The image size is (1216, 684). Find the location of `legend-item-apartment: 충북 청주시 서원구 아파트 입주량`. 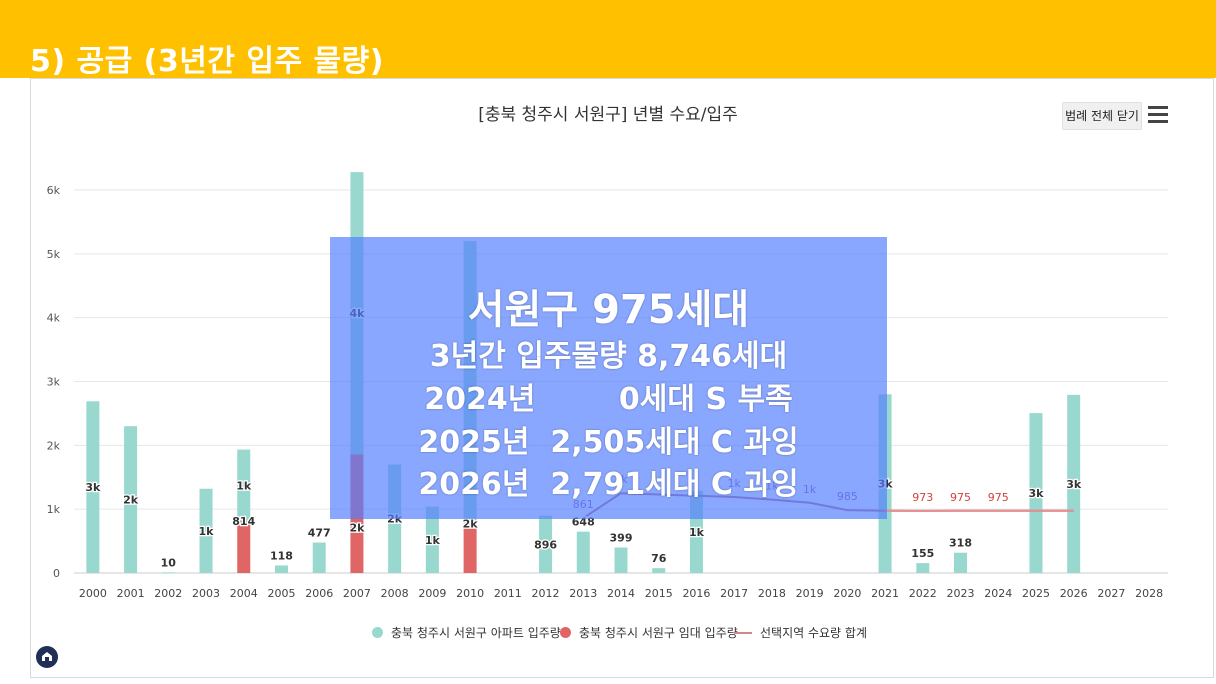

legend-item-apartment: 충북 청주시 서원구 아파트 입주량 is located at coordinates (466, 632).